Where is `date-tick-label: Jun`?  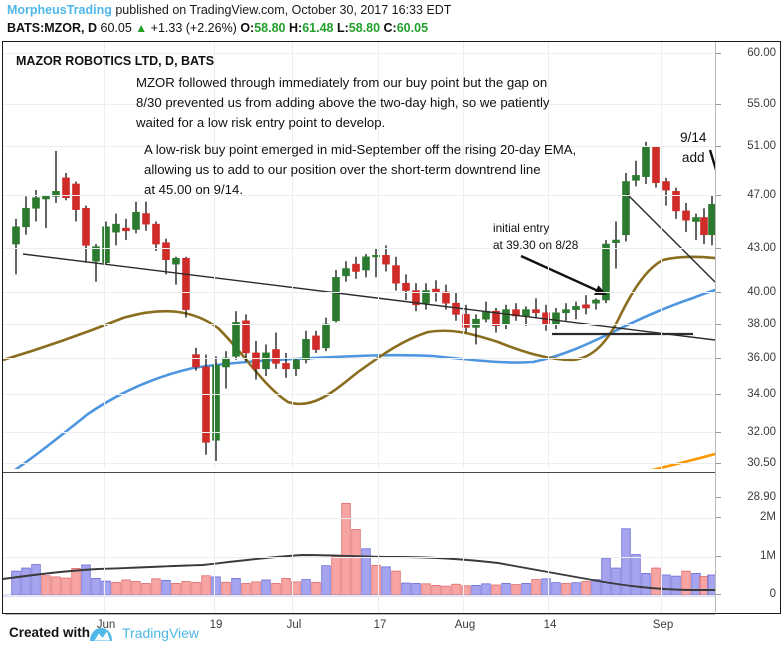
date-tick-label: Jun is located at coordinates (106, 625).